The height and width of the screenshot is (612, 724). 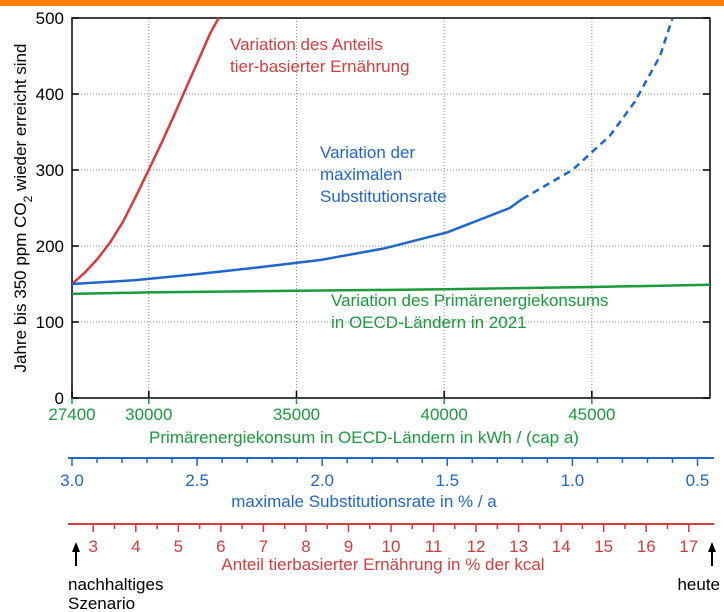 What do you see at coordinates (178, 546) in the screenshot?
I see `diet-tick-label: 5` at bounding box center [178, 546].